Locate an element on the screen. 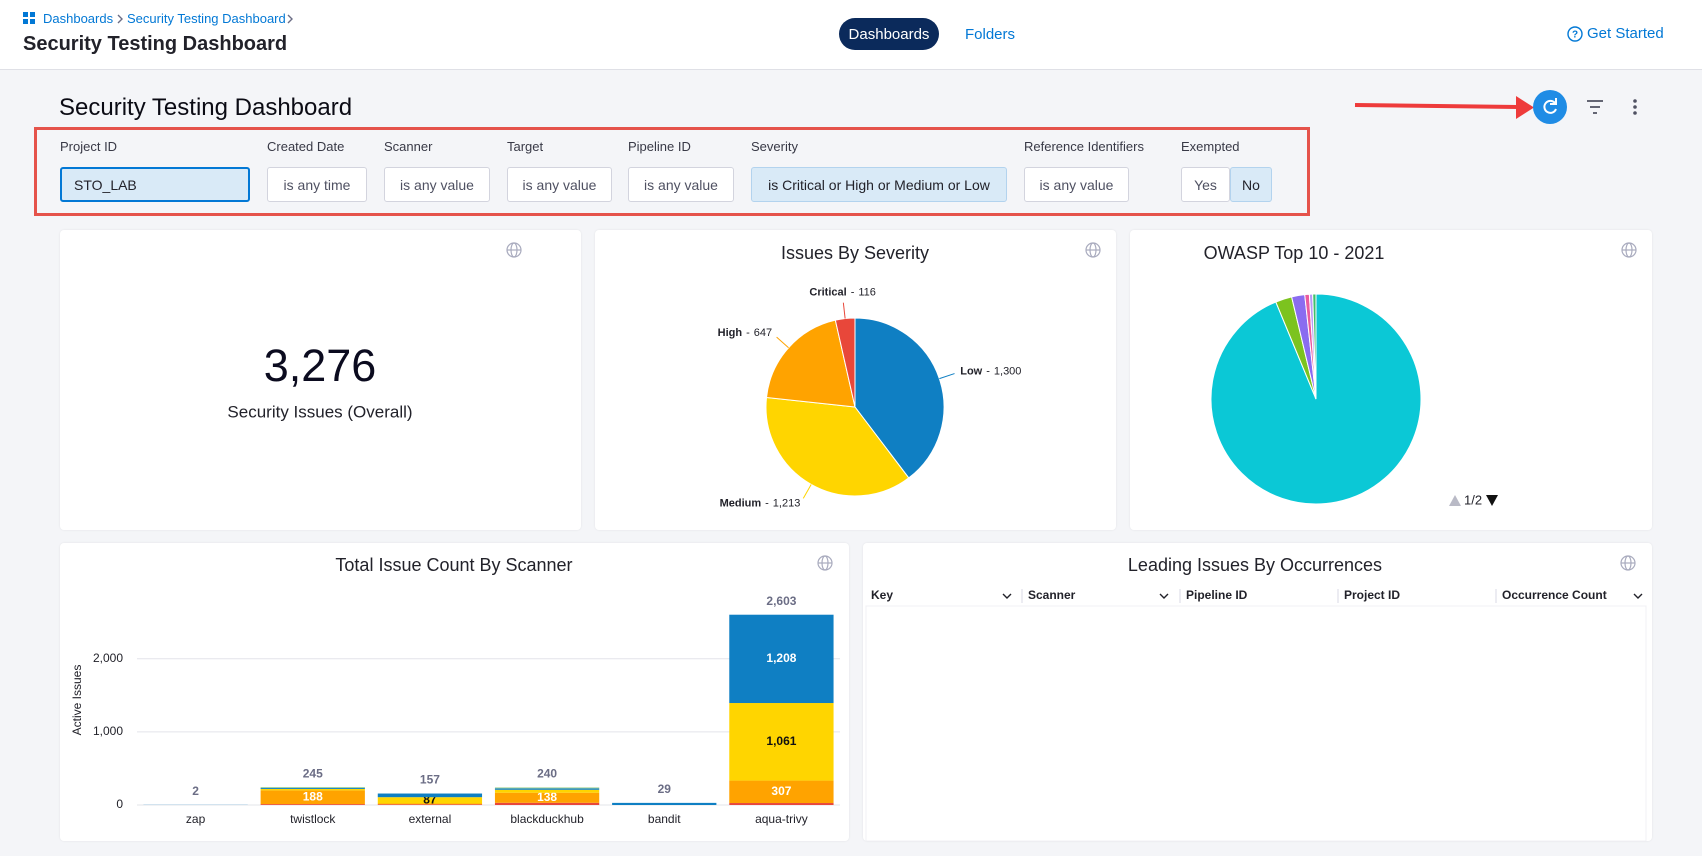 Image resolution: width=1702 pixels, height=856 pixels. filter-label: Created Date is located at coordinates (305, 146).